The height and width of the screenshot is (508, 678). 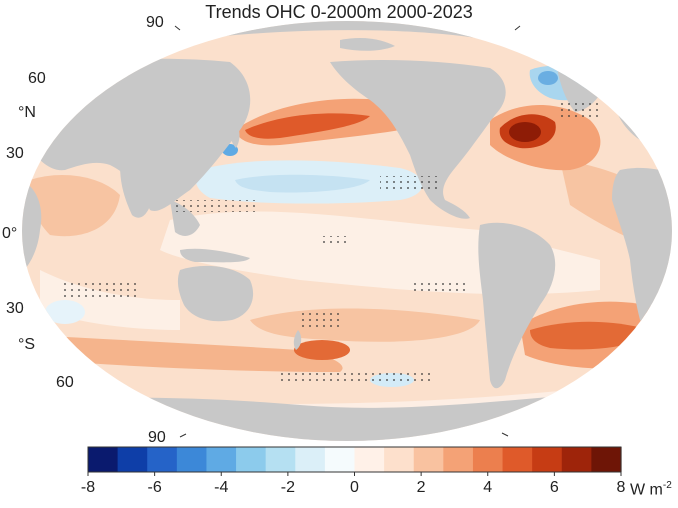 I want to click on unit-text: W m, so click(x=646, y=490).